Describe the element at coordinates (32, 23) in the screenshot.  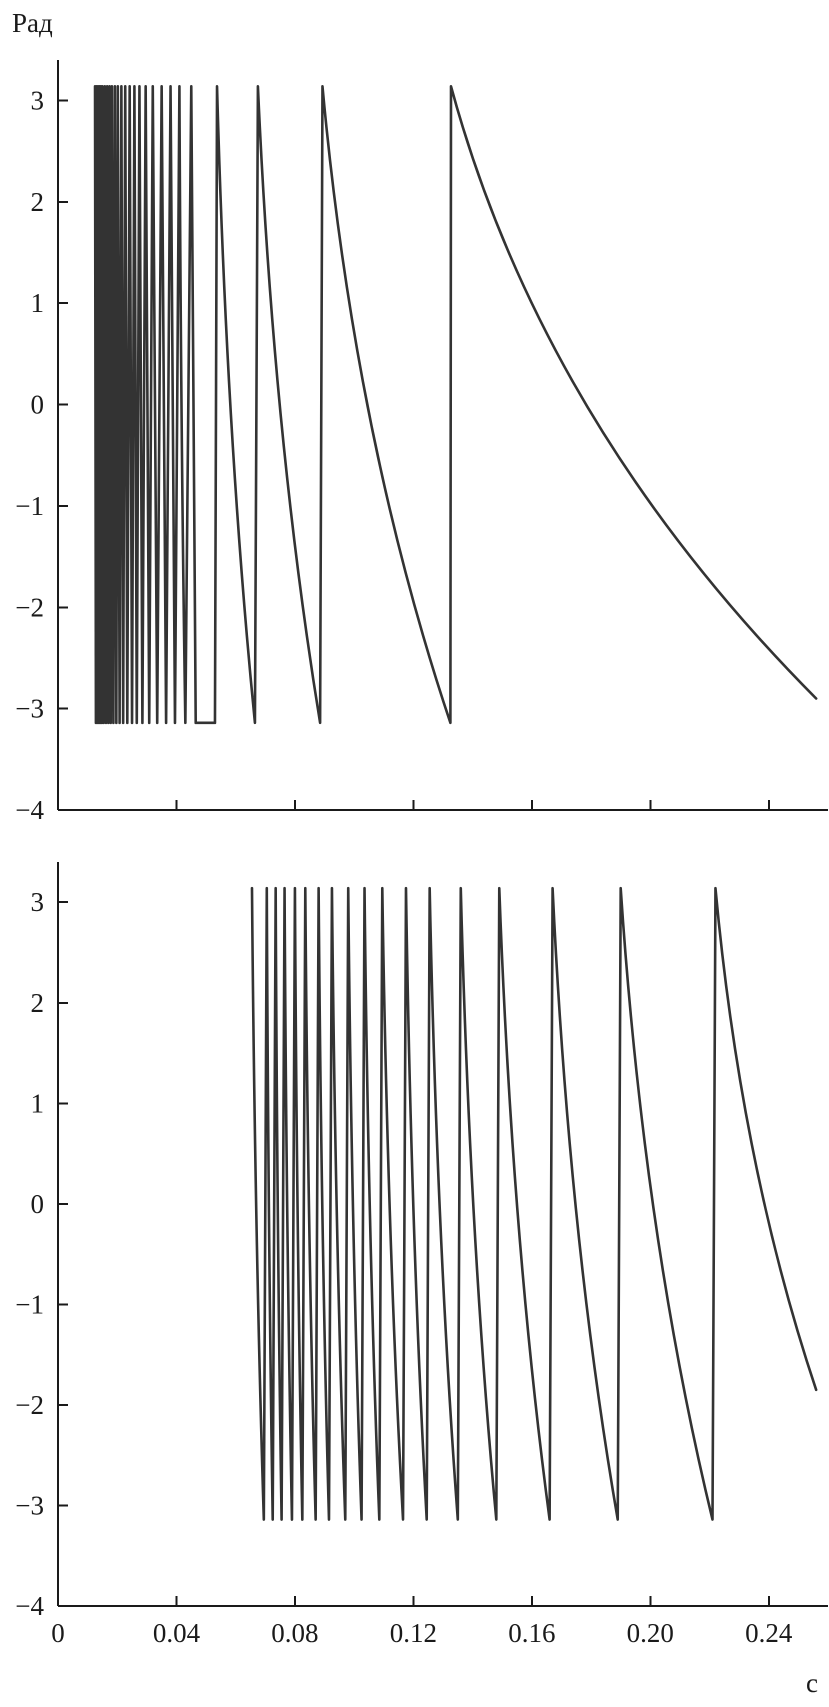
I see `y-axis-label: Рад` at that location.